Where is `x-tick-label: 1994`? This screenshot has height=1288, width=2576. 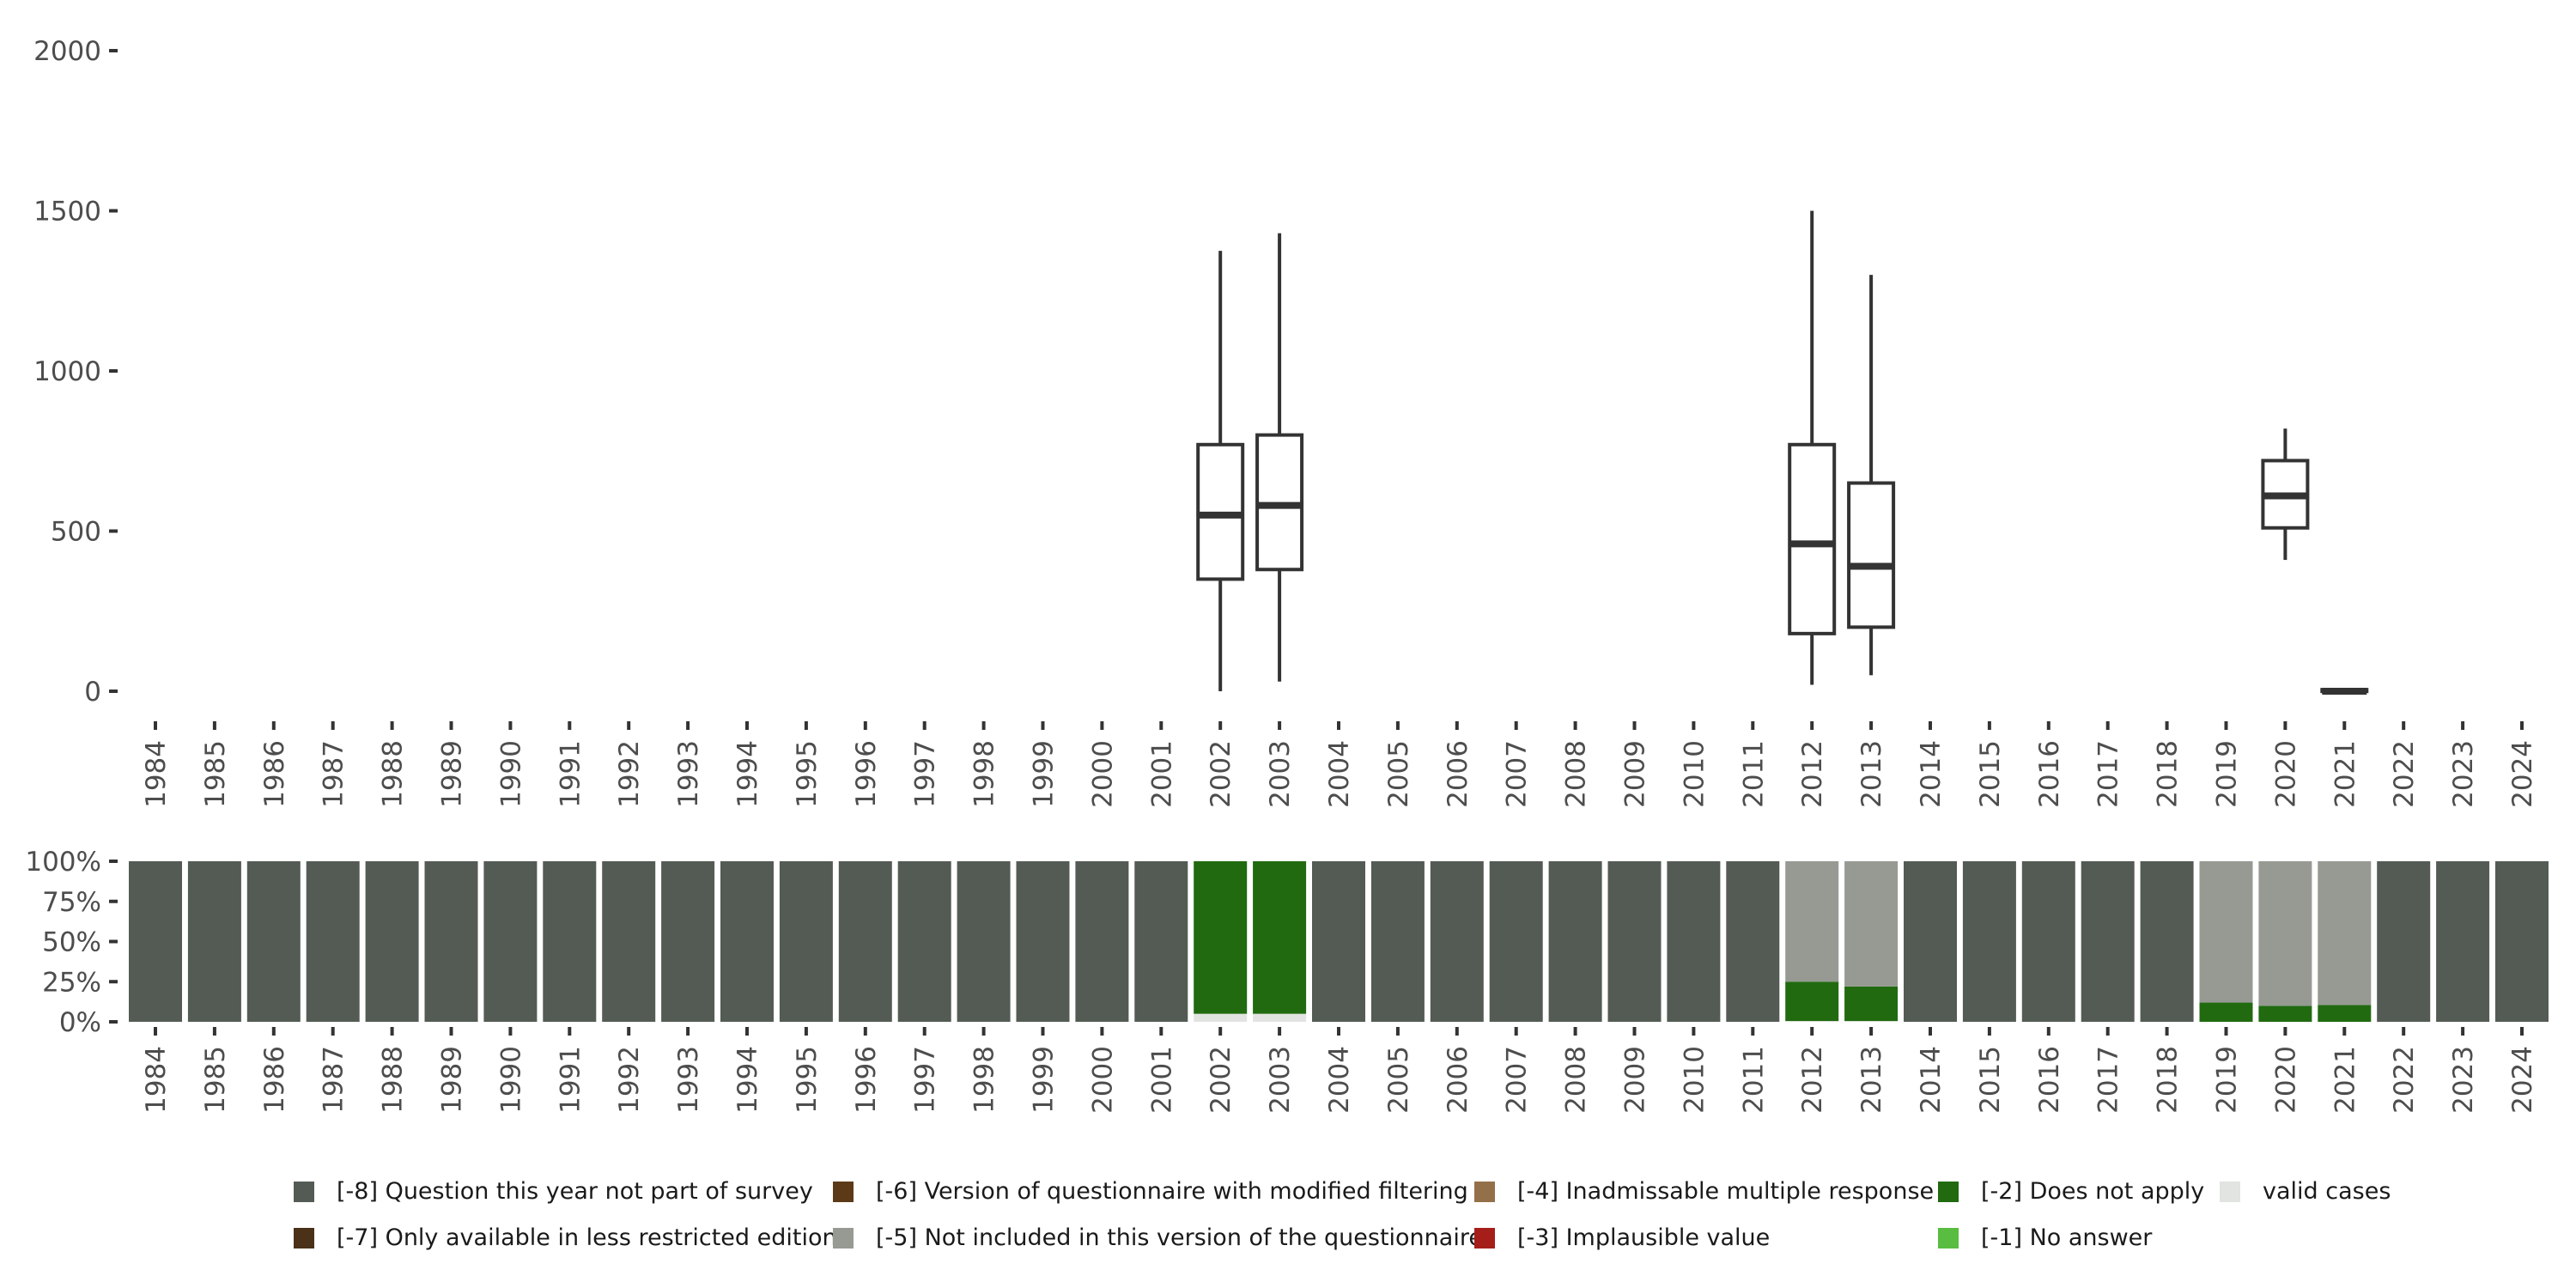 x-tick-label: 1994 is located at coordinates (748, 1080).